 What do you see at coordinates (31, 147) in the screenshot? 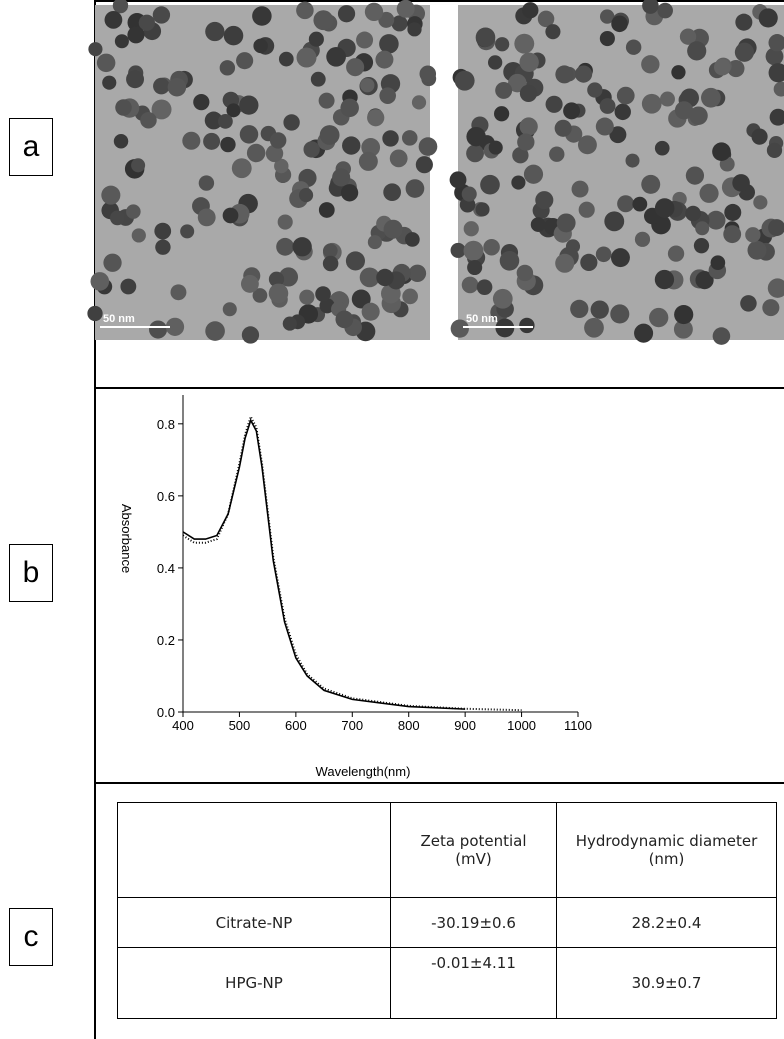
I see `panel-label: a` at bounding box center [31, 147].